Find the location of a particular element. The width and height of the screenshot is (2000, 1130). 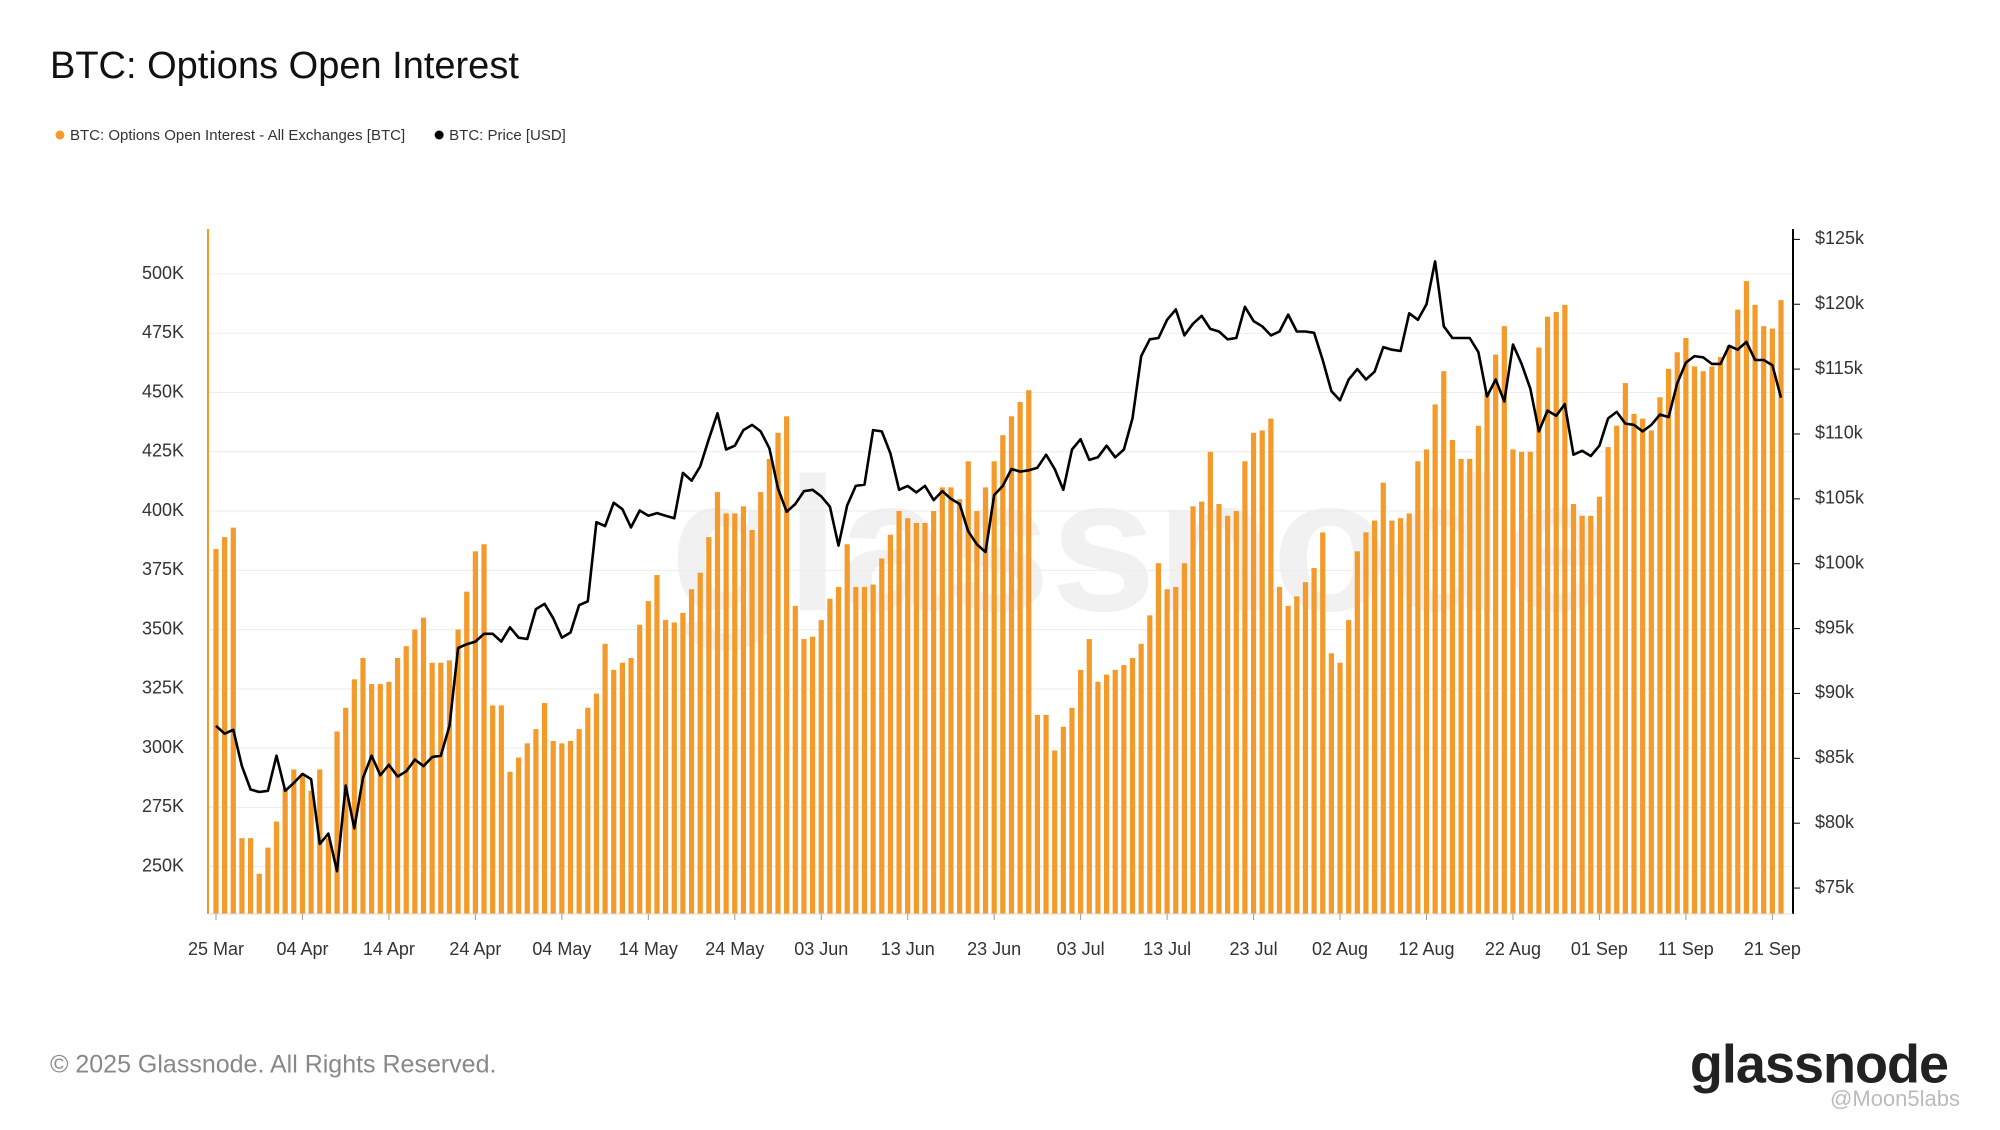

logo: glassnode is located at coordinates (1819, 1064).